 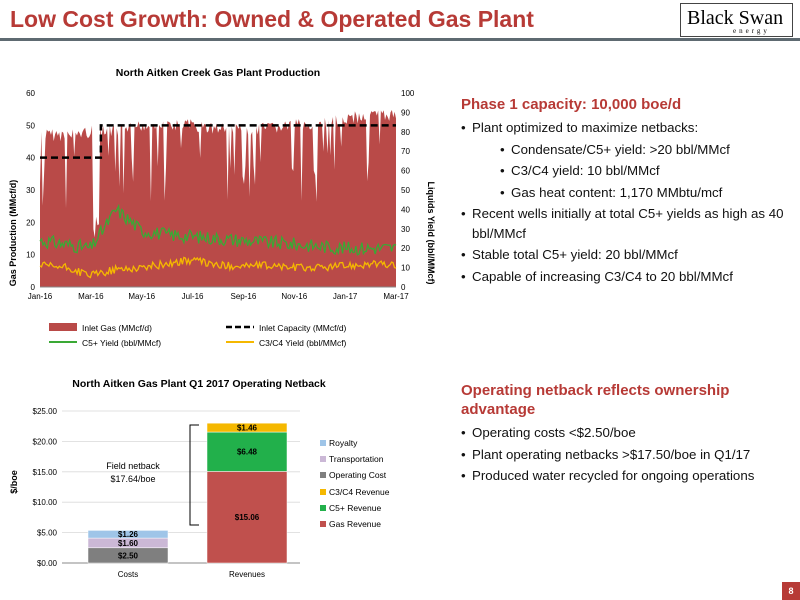 What do you see at coordinates (323, 459) in the screenshot?
I see `legend-swatch-transportation` at bounding box center [323, 459].